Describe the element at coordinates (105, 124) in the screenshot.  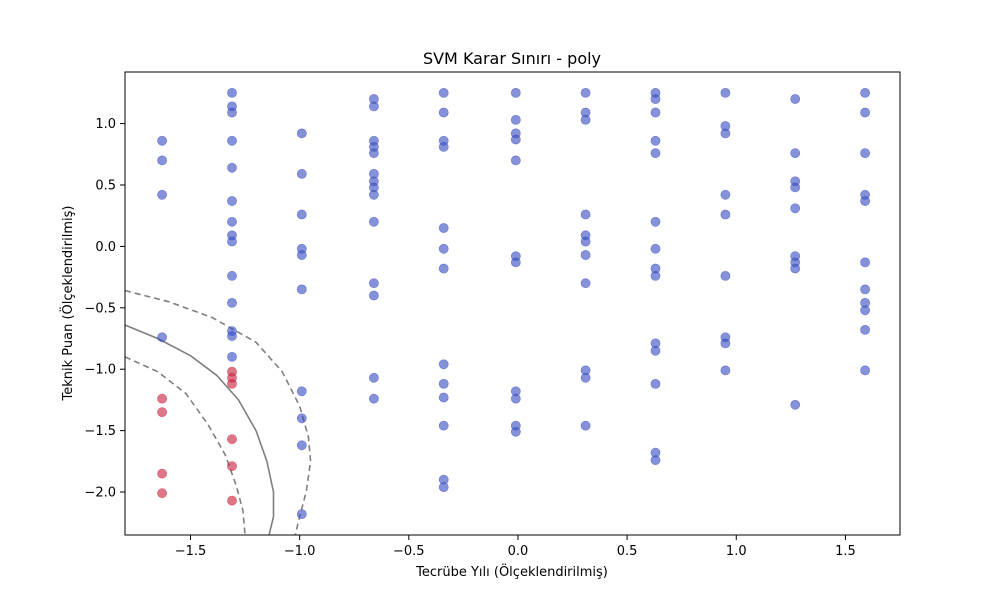
I see `y-tick-label: 1.0` at that location.